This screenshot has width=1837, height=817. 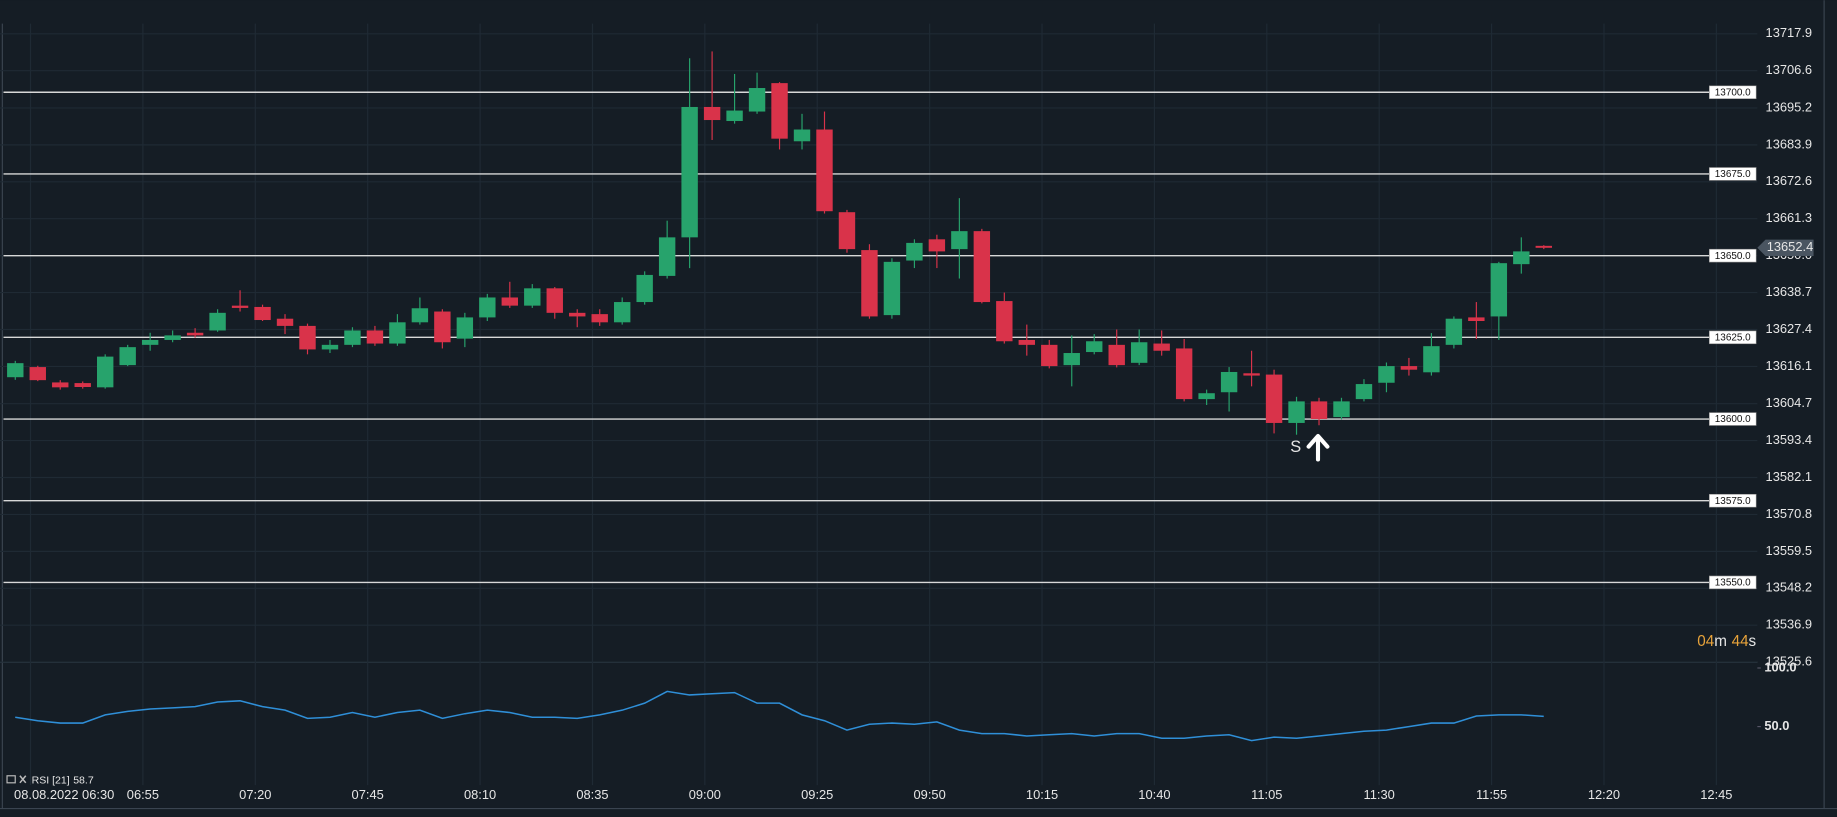 I want to click on legend-close-icon, so click(x=23, y=779).